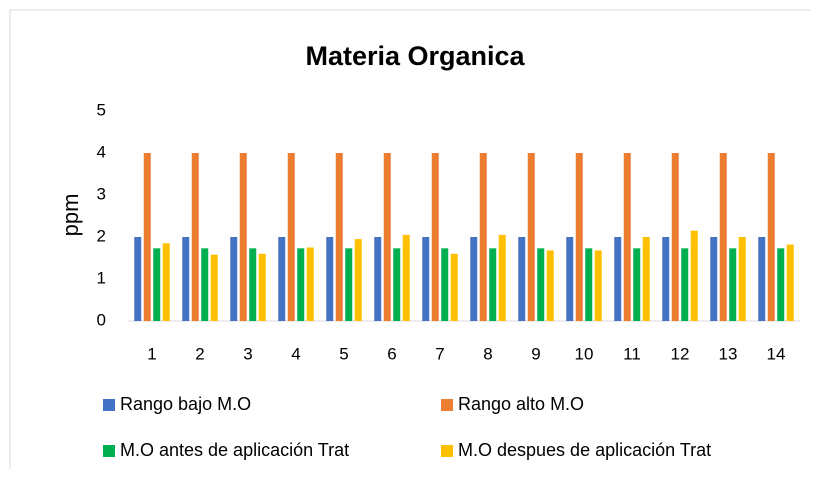  I want to click on x-tick-label: 13, so click(728, 353).